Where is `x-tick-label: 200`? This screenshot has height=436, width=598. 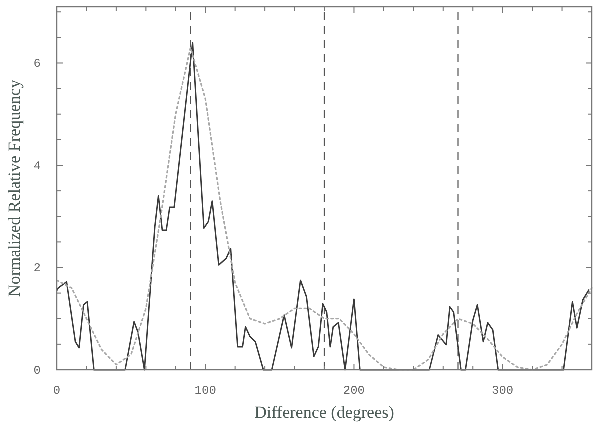 x-tick-label: 200 is located at coordinates (354, 391).